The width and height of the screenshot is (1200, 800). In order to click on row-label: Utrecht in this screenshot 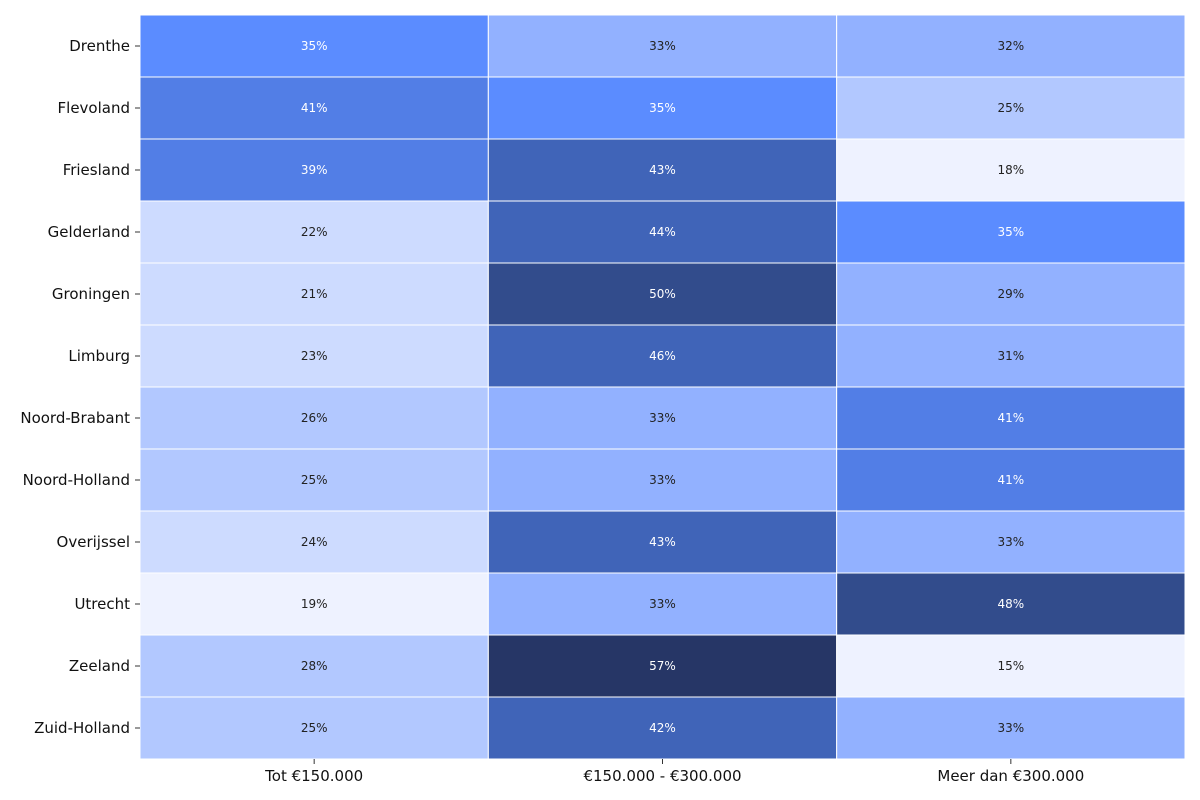, I will do `click(102, 604)`.